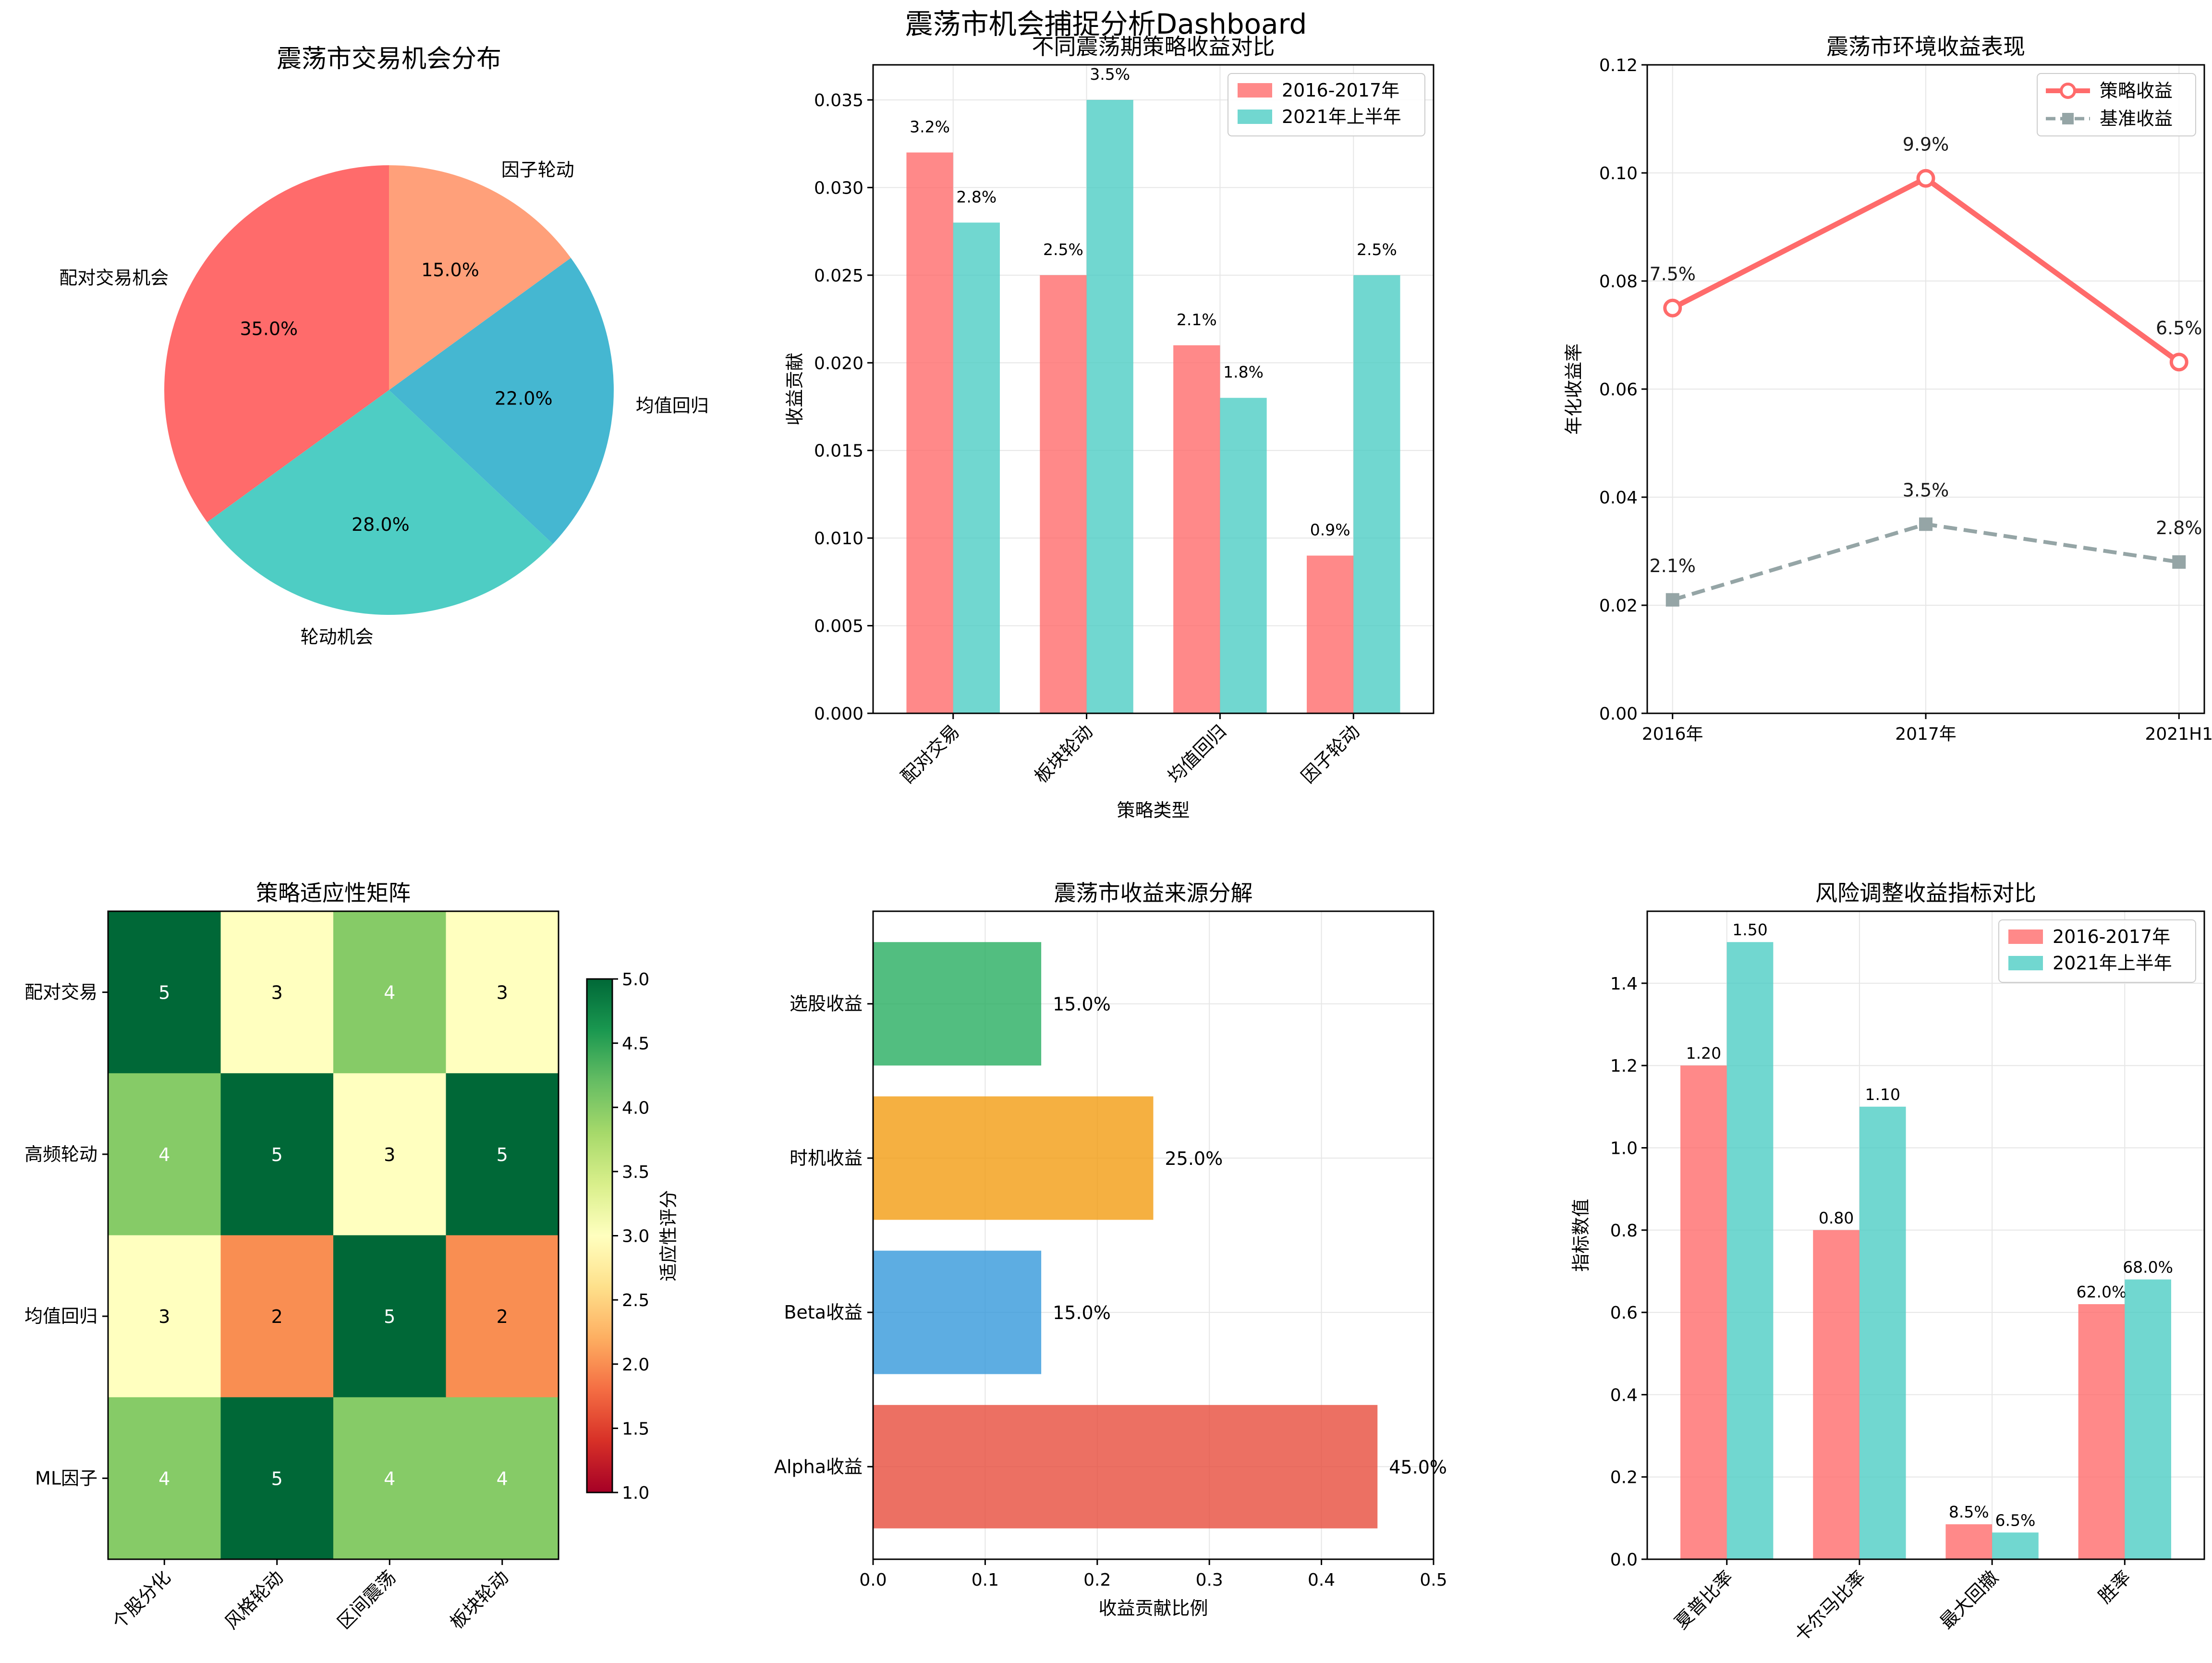 This screenshot has width=2212, height=1663. What do you see at coordinates (838, 539) in the screenshot?
I see `y-tick-label: 0.010` at bounding box center [838, 539].